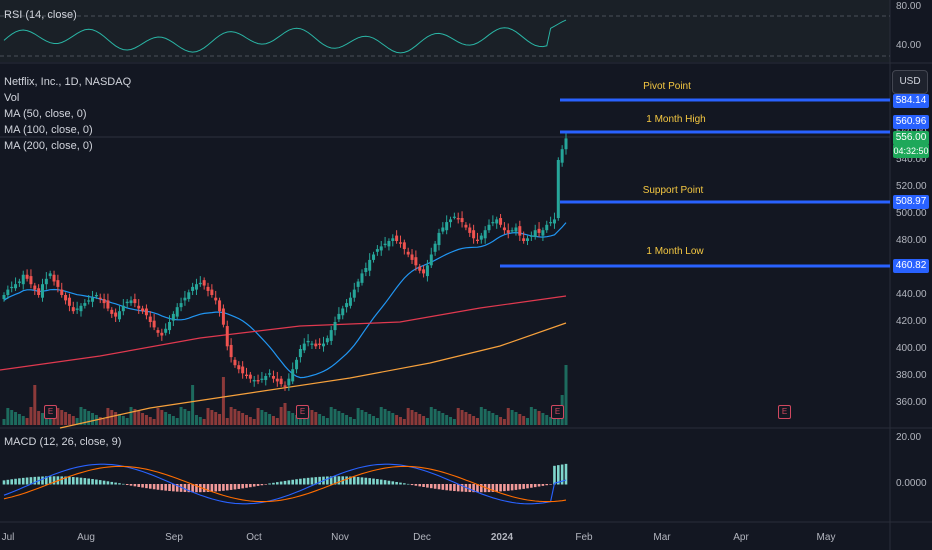 The width and height of the screenshot is (932, 550). Describe the element at coordinates (910, 82) in the screenshot. I see `currency-button: USD` at that location.